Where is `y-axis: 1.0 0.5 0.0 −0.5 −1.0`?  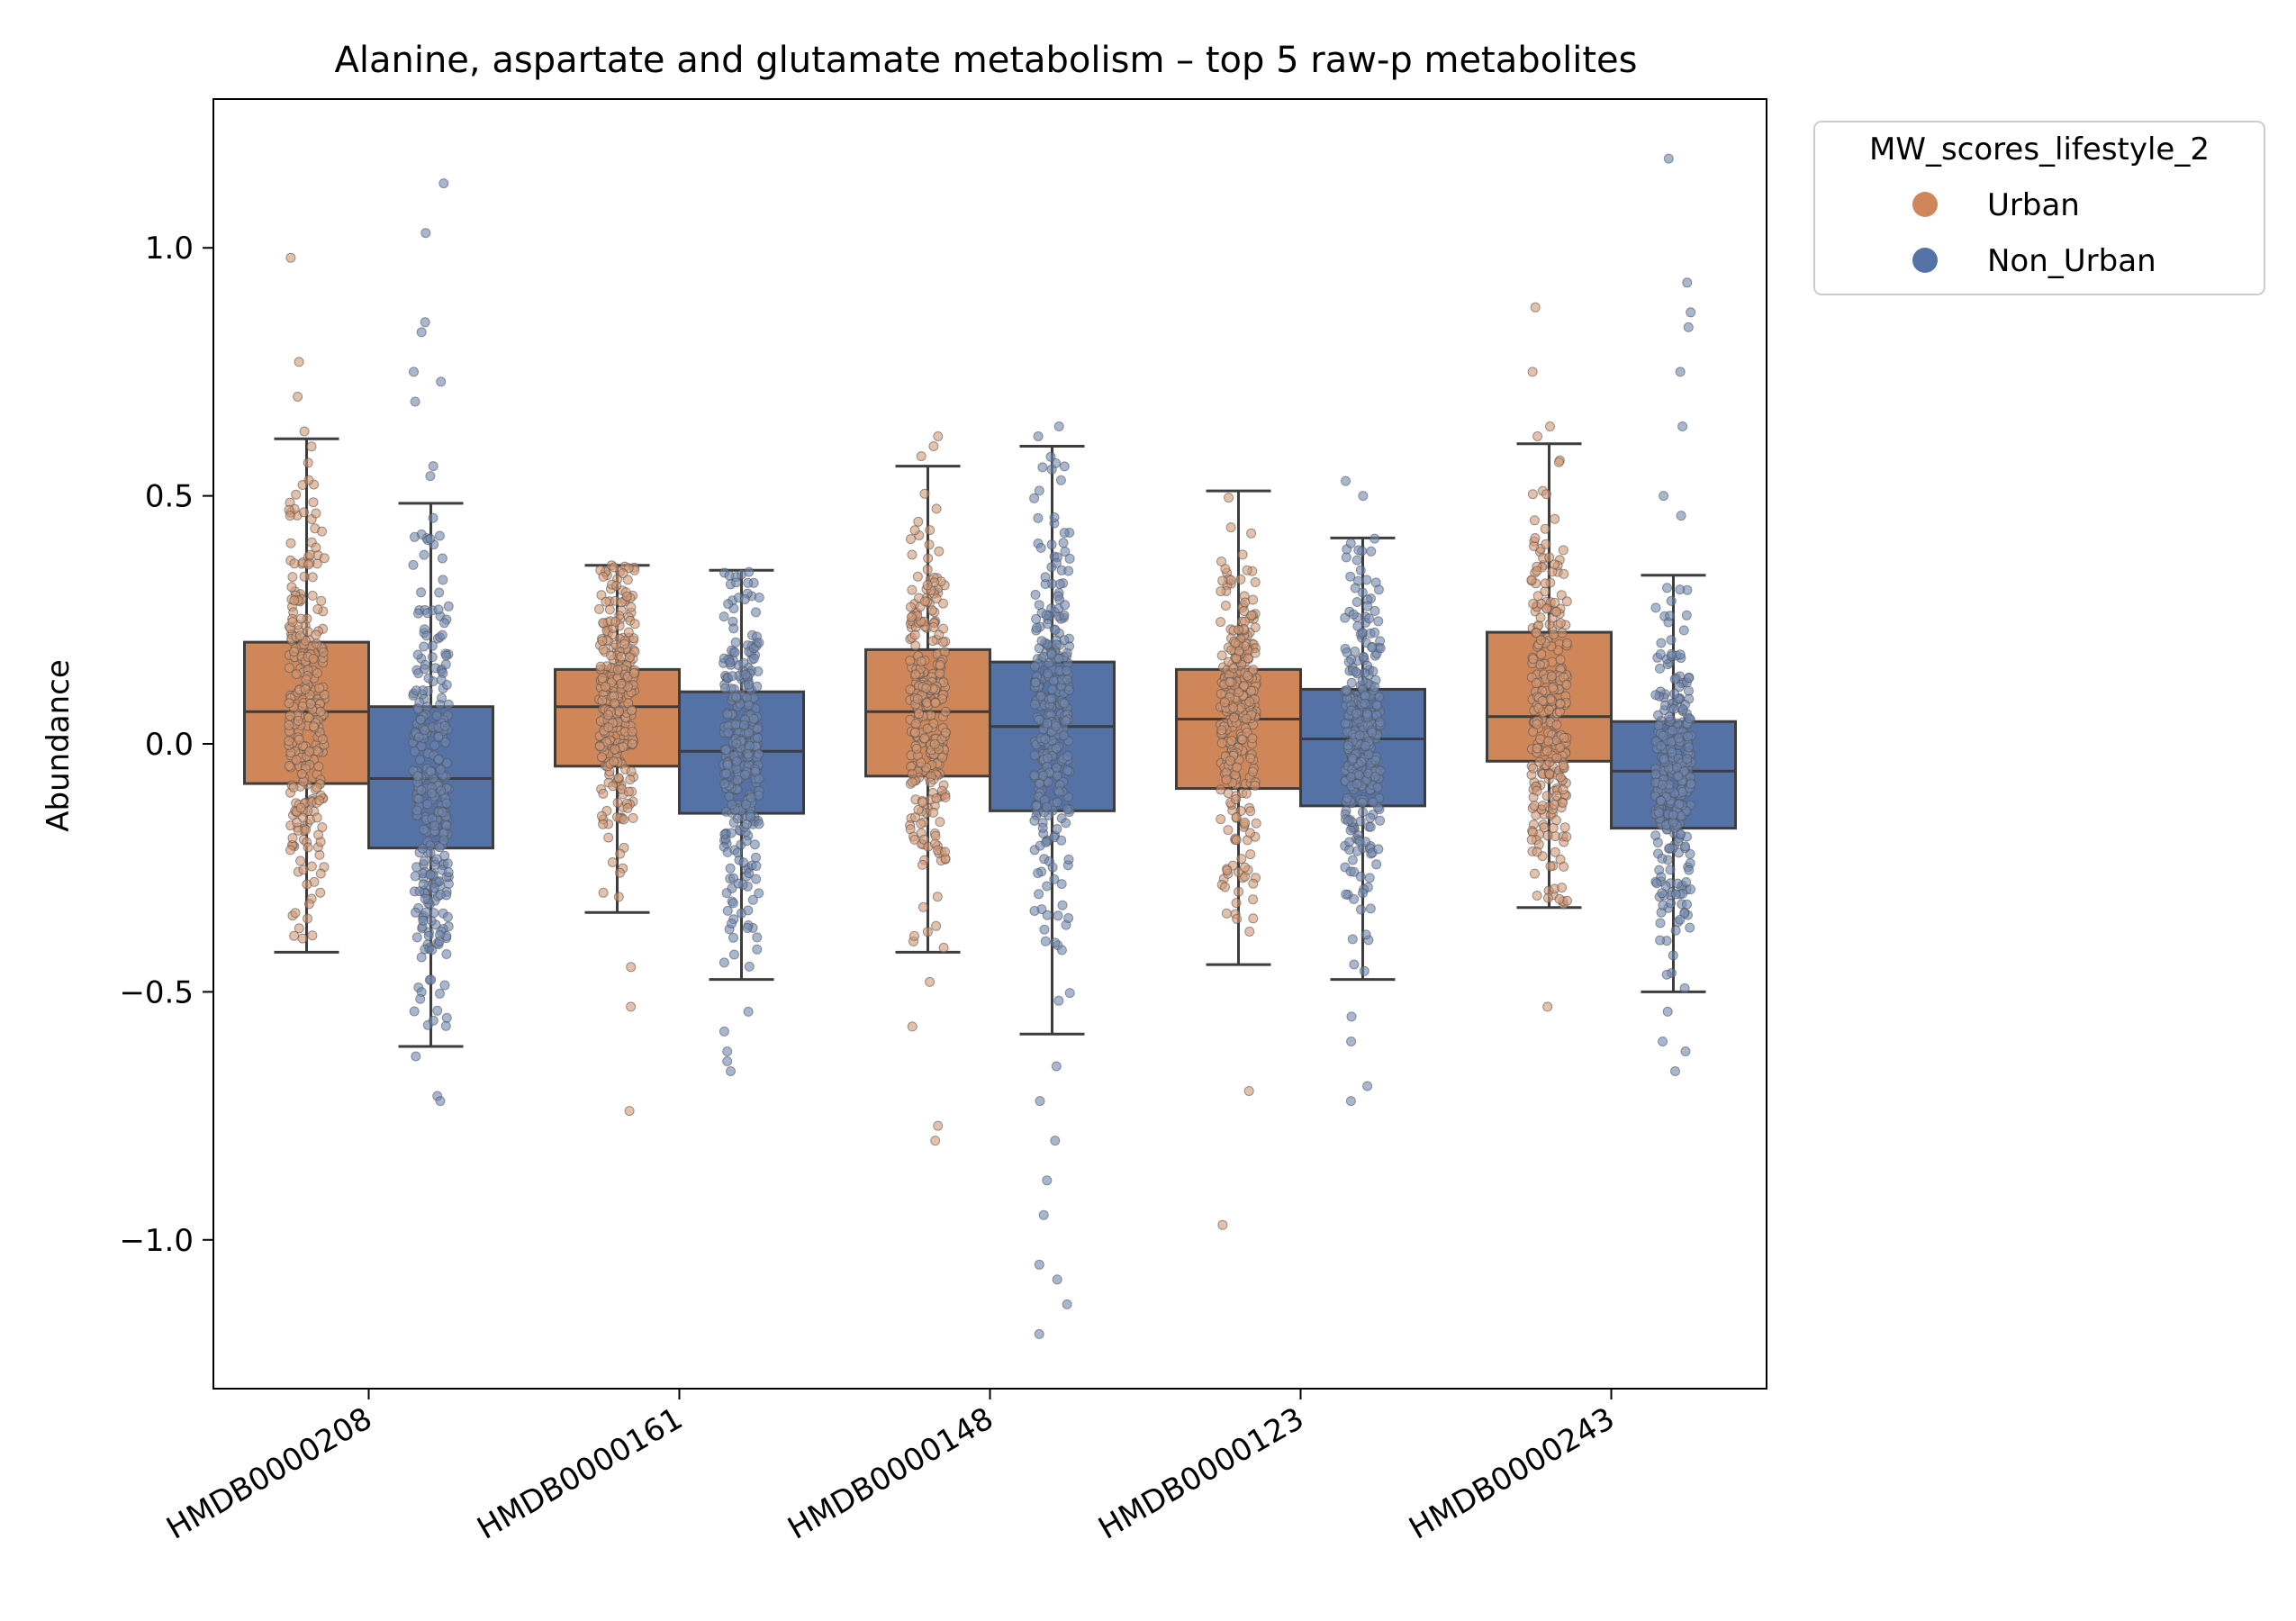
y-axis: 1.0 0.5 0.0 −0.5 −1.0 is located at coordinates (166, 745).